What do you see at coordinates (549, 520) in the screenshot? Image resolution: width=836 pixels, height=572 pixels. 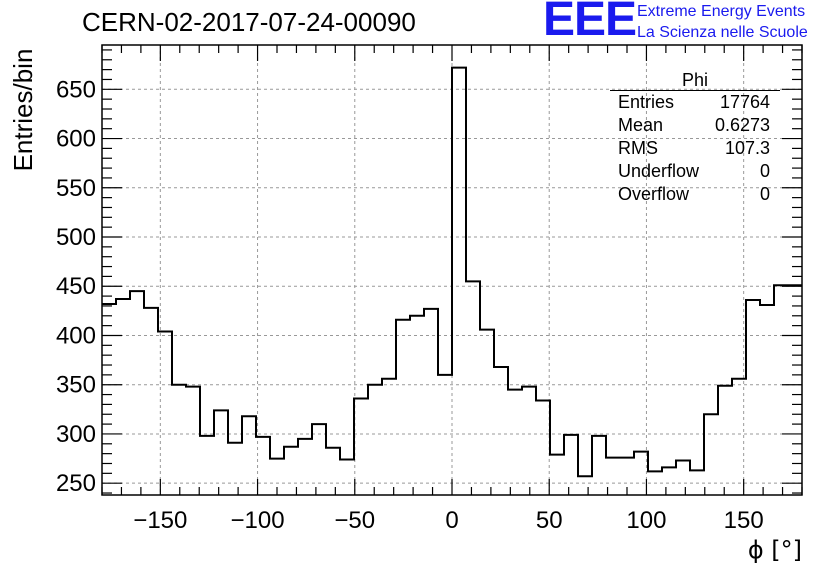 I see `x-tick-label: 50` at bounding box center [549, 520].